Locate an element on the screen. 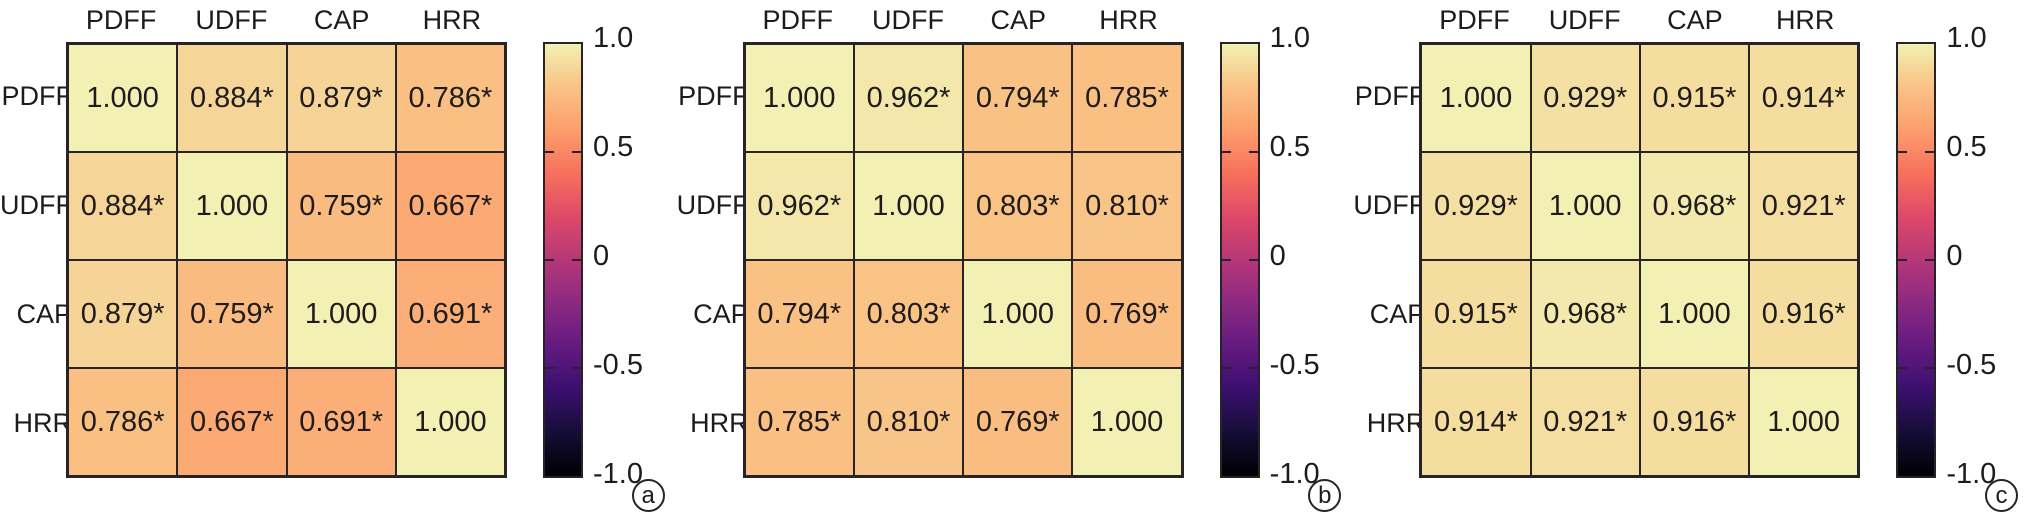  colorbar-tick-labels: 1.0 0.5 0 -0.5 -1.0 is located at coordinates (1988, 256).